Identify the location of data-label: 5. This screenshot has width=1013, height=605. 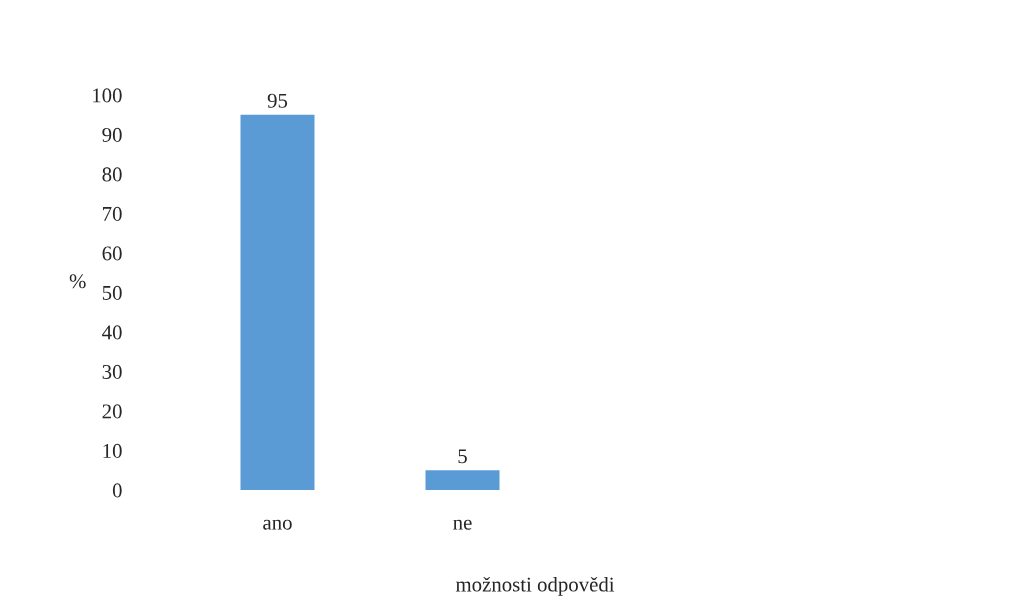
(462, 456).